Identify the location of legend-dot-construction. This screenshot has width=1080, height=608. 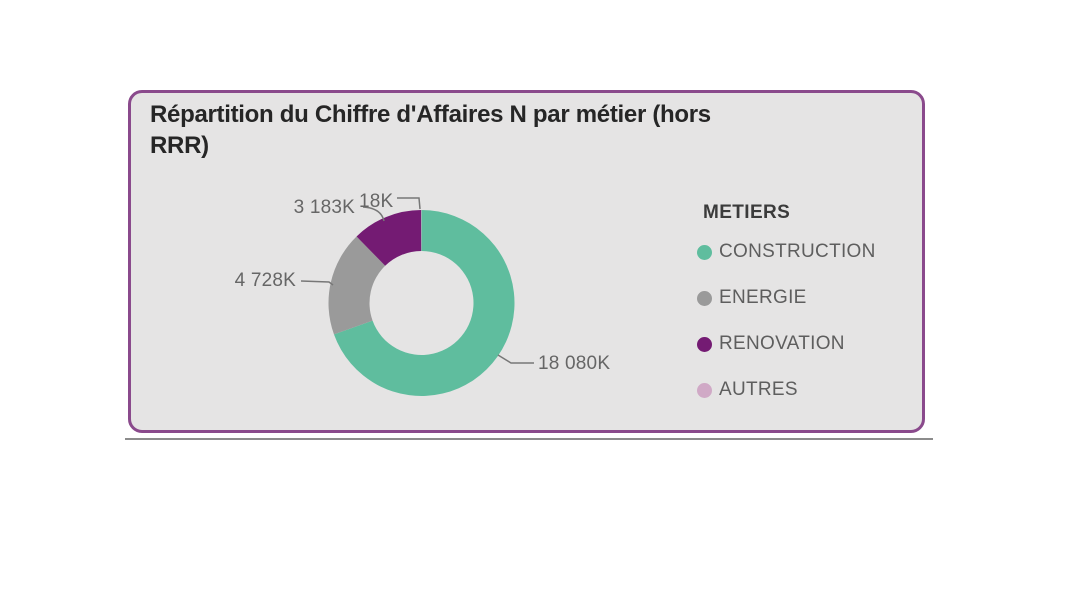
(704, 252).